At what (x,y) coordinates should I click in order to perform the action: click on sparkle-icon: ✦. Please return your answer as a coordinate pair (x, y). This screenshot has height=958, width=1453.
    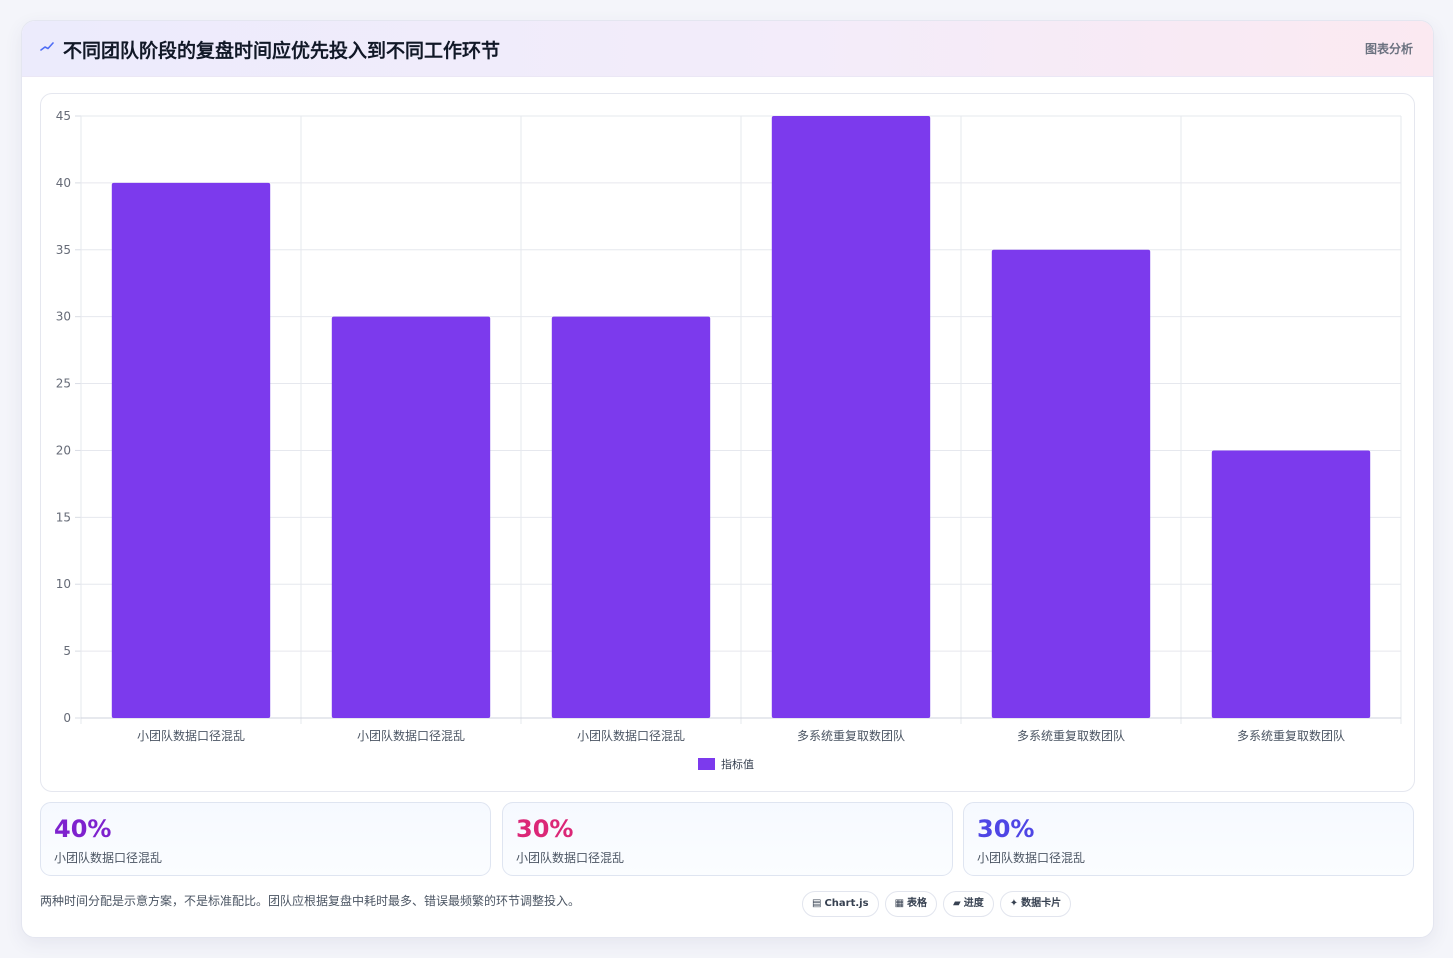
    Looking at the image, I should click on (1014, 903).